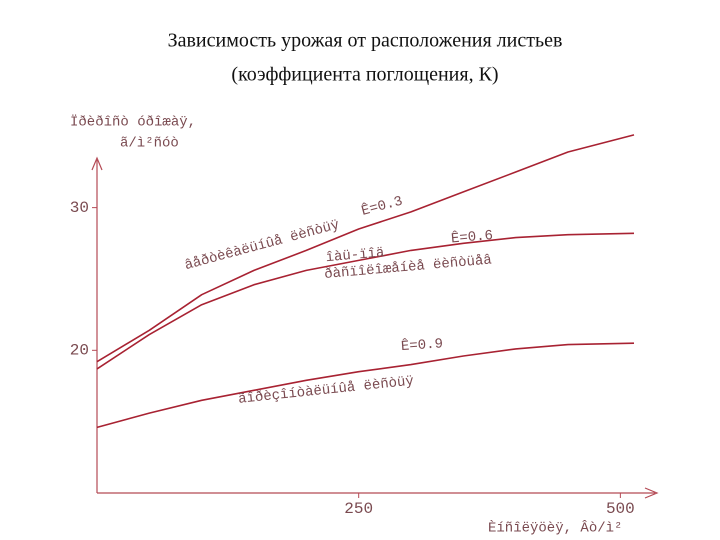  I want to click on y-tick-label: 30, so click(79, 208).